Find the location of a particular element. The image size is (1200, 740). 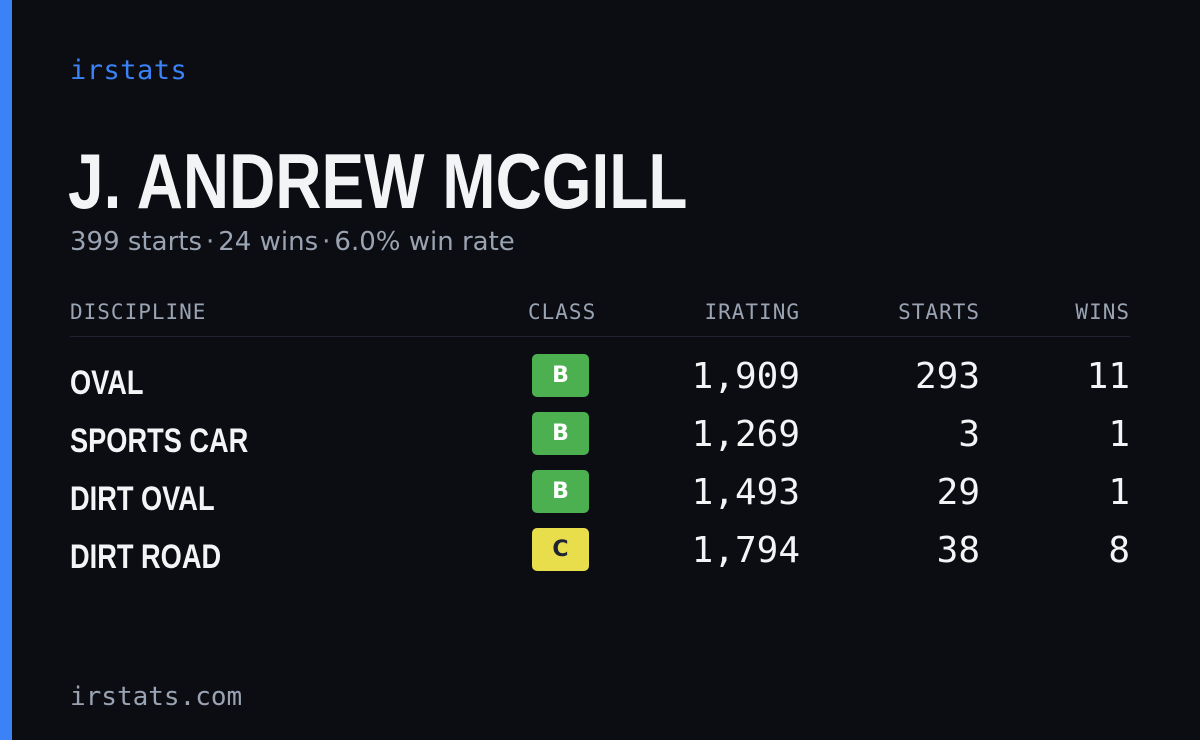

accent-bar is located at coordinates (6, 370).